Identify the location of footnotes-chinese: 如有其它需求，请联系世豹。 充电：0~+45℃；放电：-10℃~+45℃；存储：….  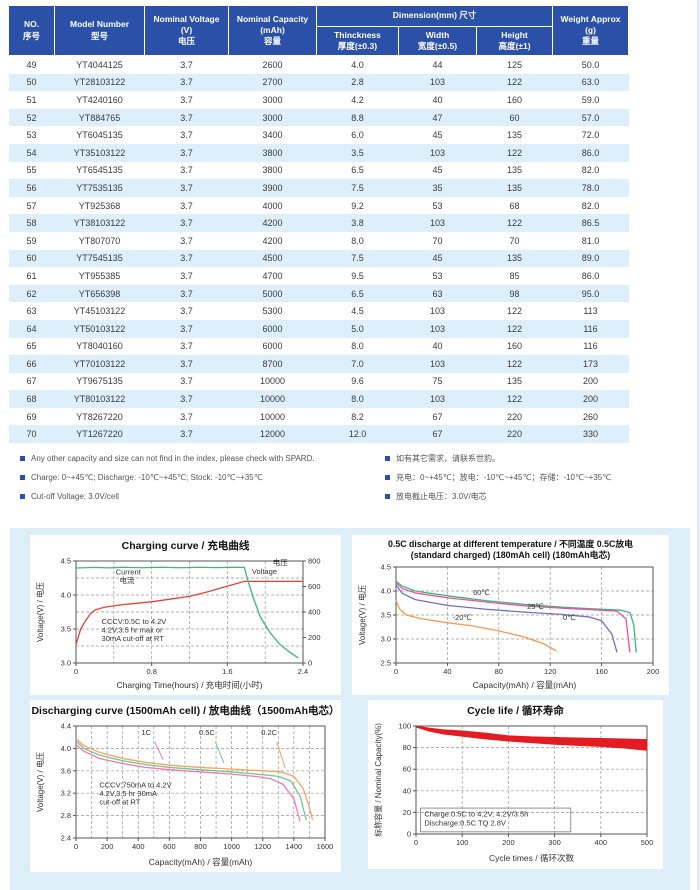
(536, 482).